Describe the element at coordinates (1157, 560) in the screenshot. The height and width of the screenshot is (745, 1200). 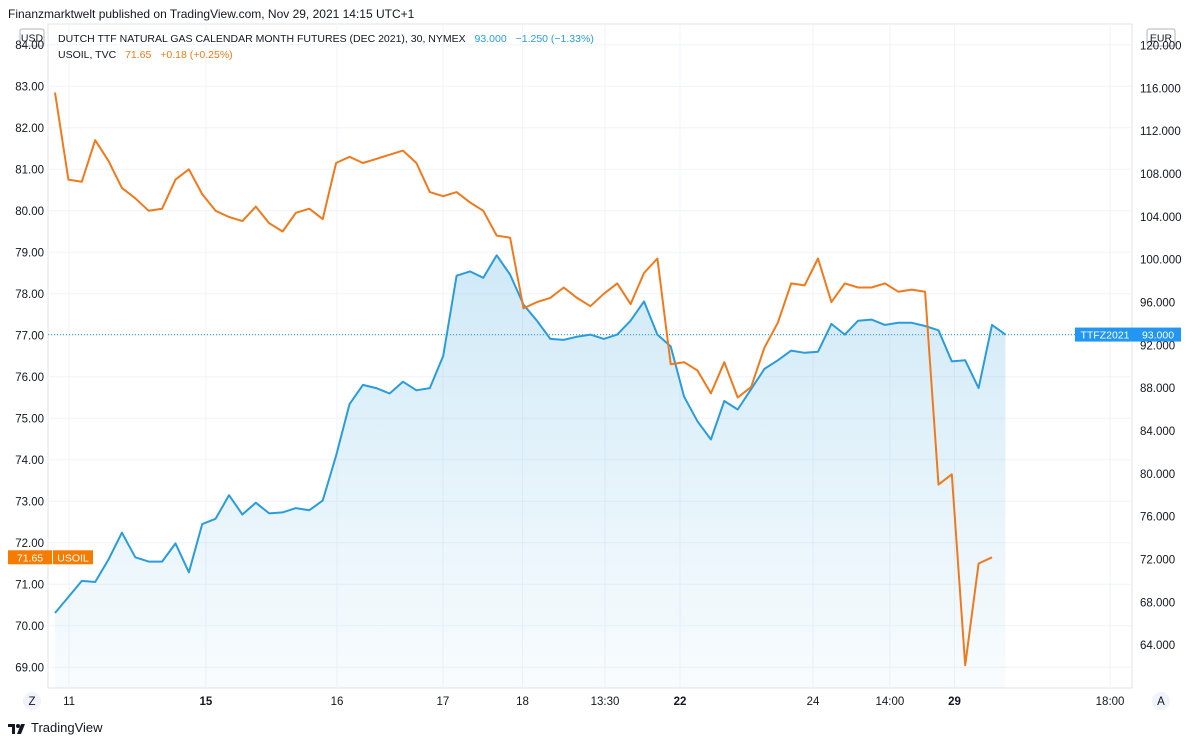
I see `right-axis-tick-label: 72.000` at that location.